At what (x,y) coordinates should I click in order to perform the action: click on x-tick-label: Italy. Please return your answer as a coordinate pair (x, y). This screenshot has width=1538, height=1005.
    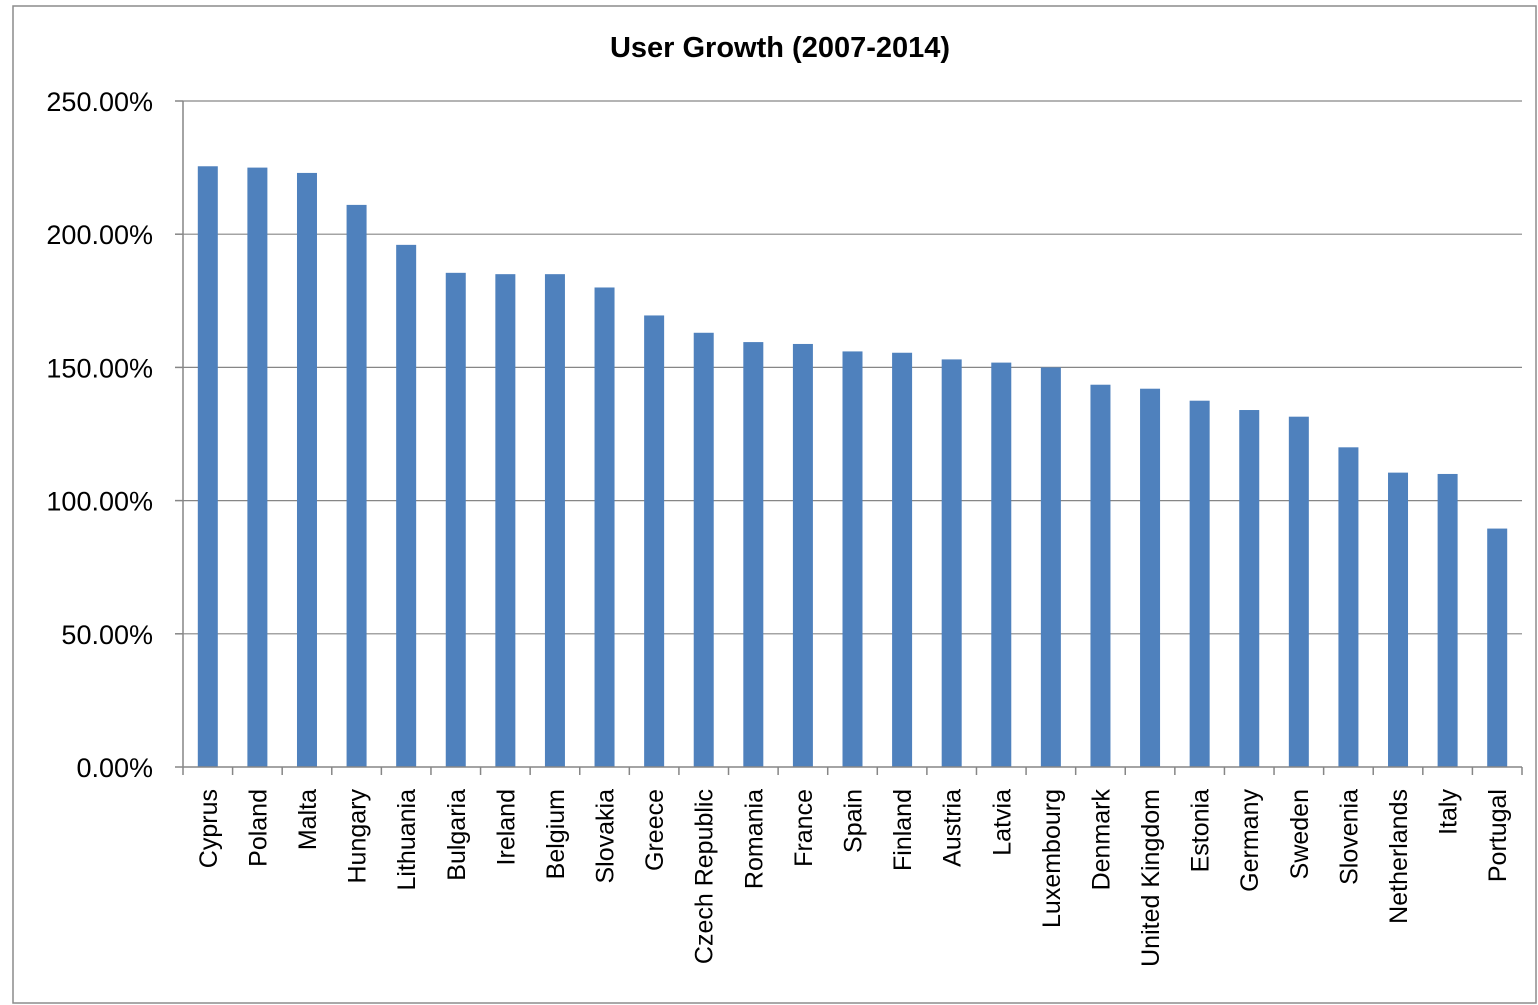
    Looking at the image, I should click on (1449, 812).